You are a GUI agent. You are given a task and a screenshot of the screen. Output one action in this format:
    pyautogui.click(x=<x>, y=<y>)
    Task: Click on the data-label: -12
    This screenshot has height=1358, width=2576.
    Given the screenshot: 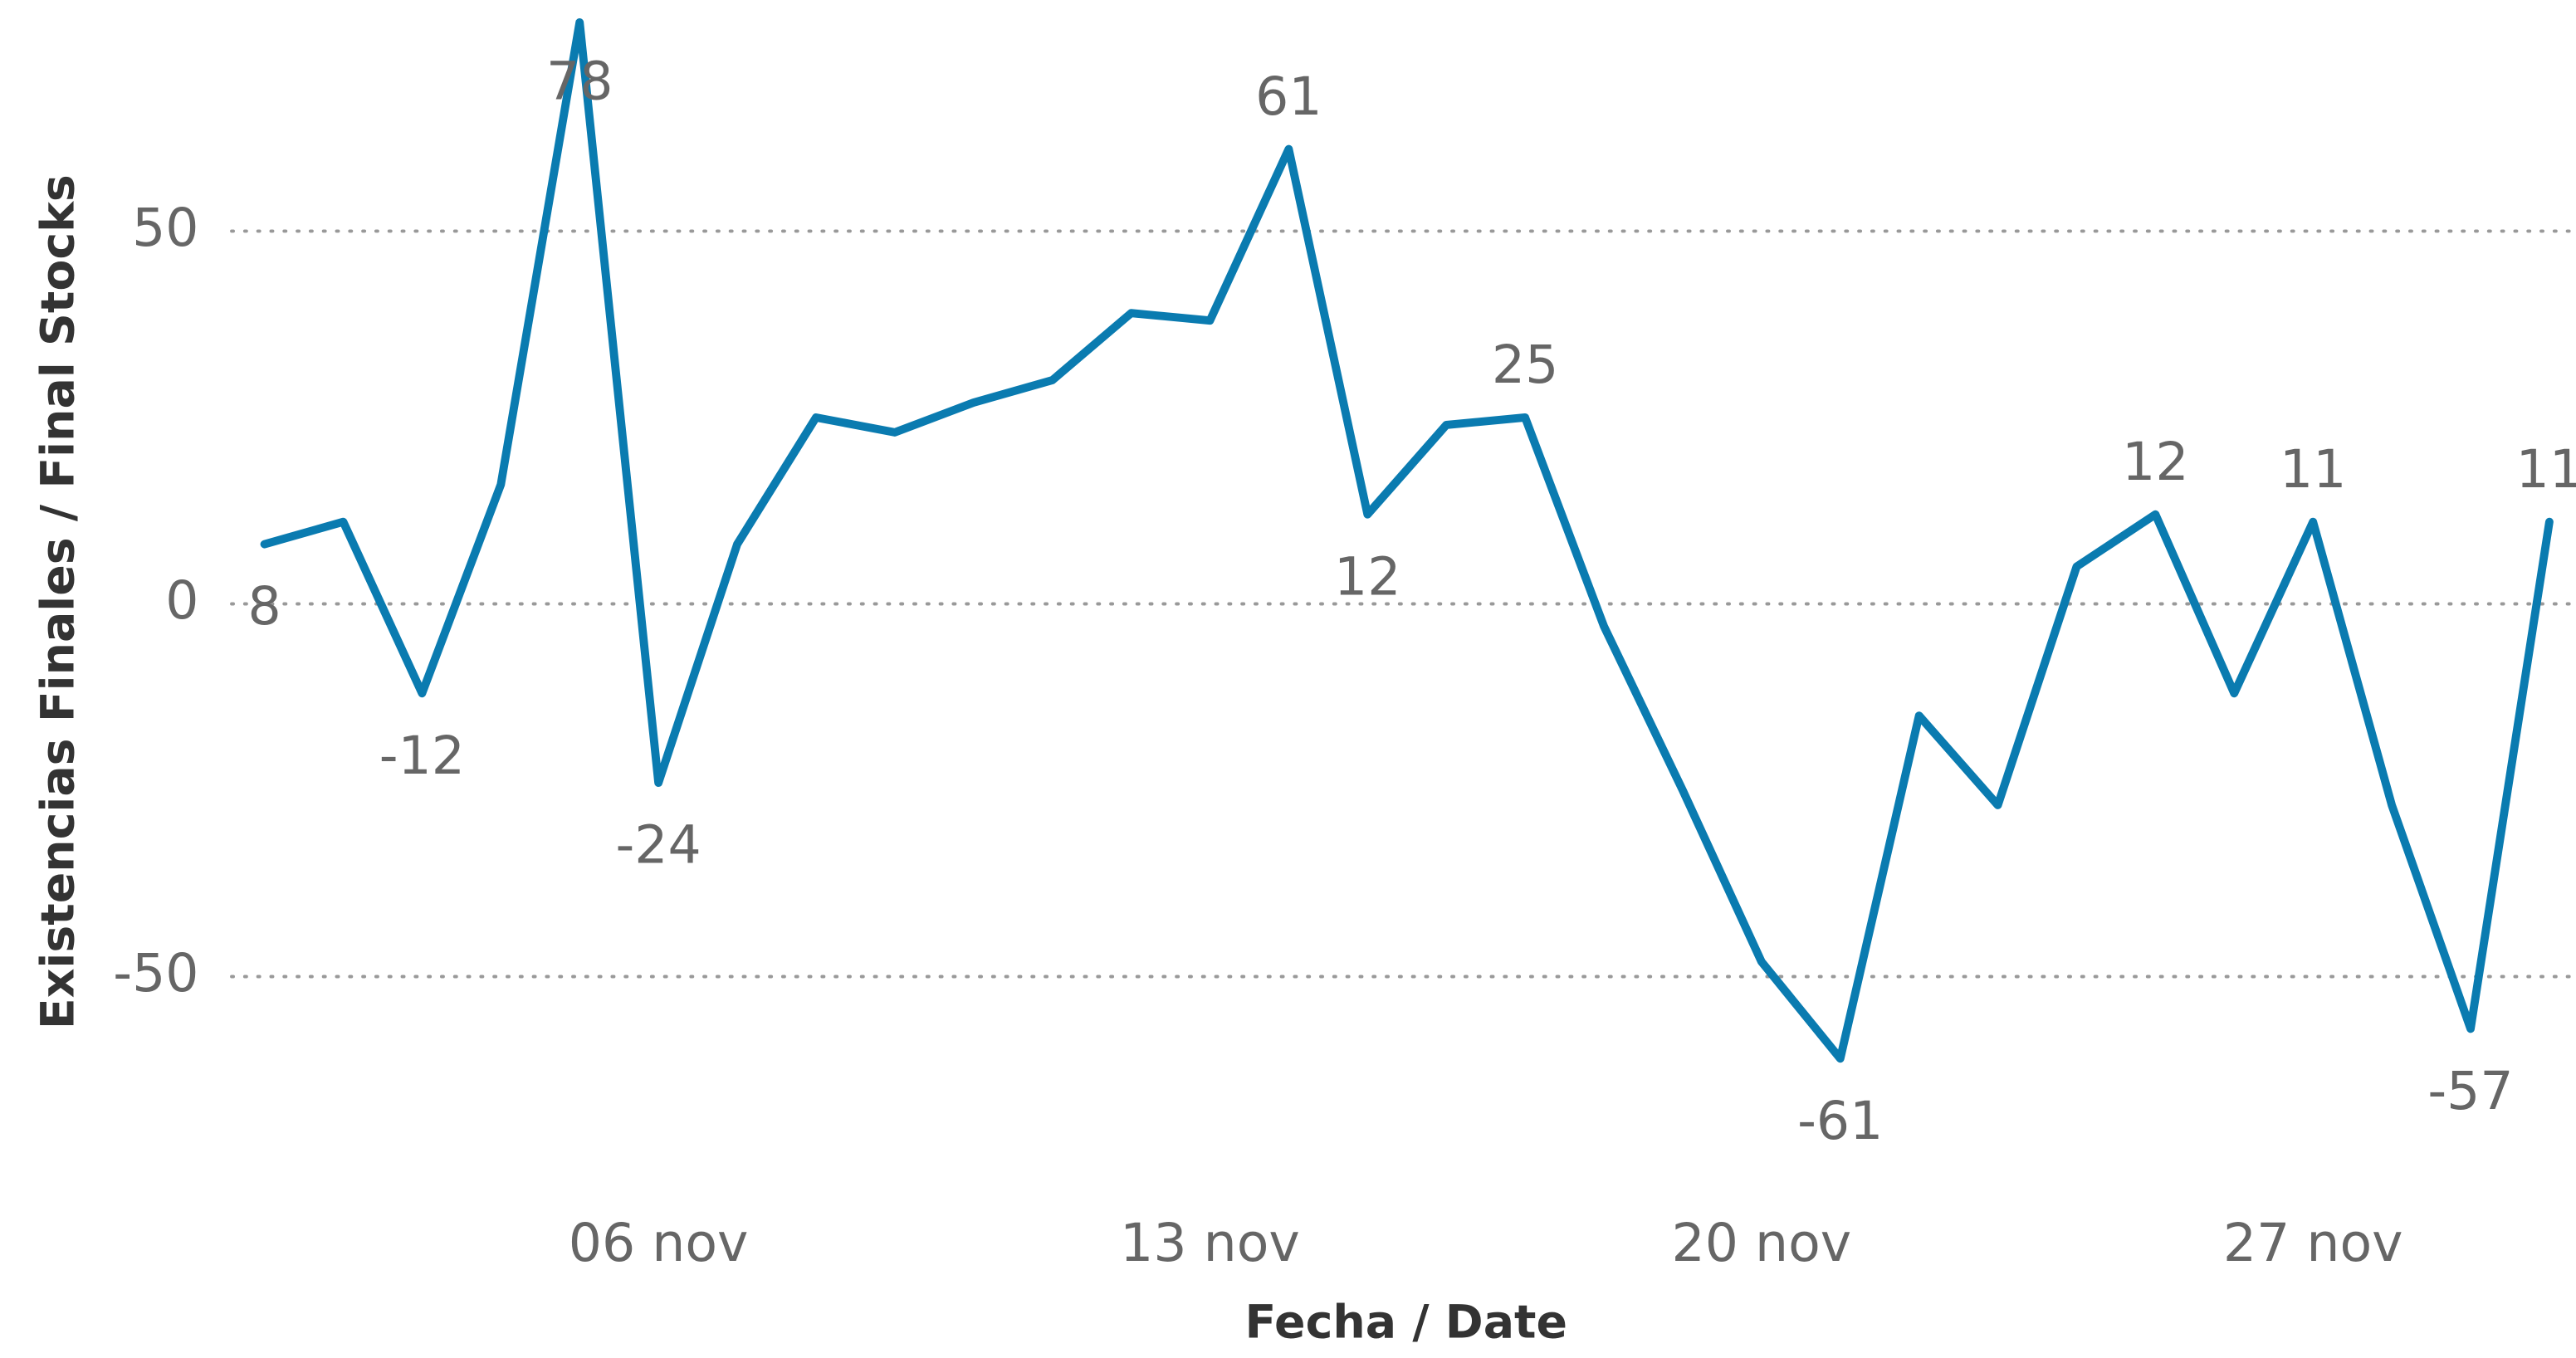 What is the action you would take?
    pyautogui.click(x=422, y=755)
    